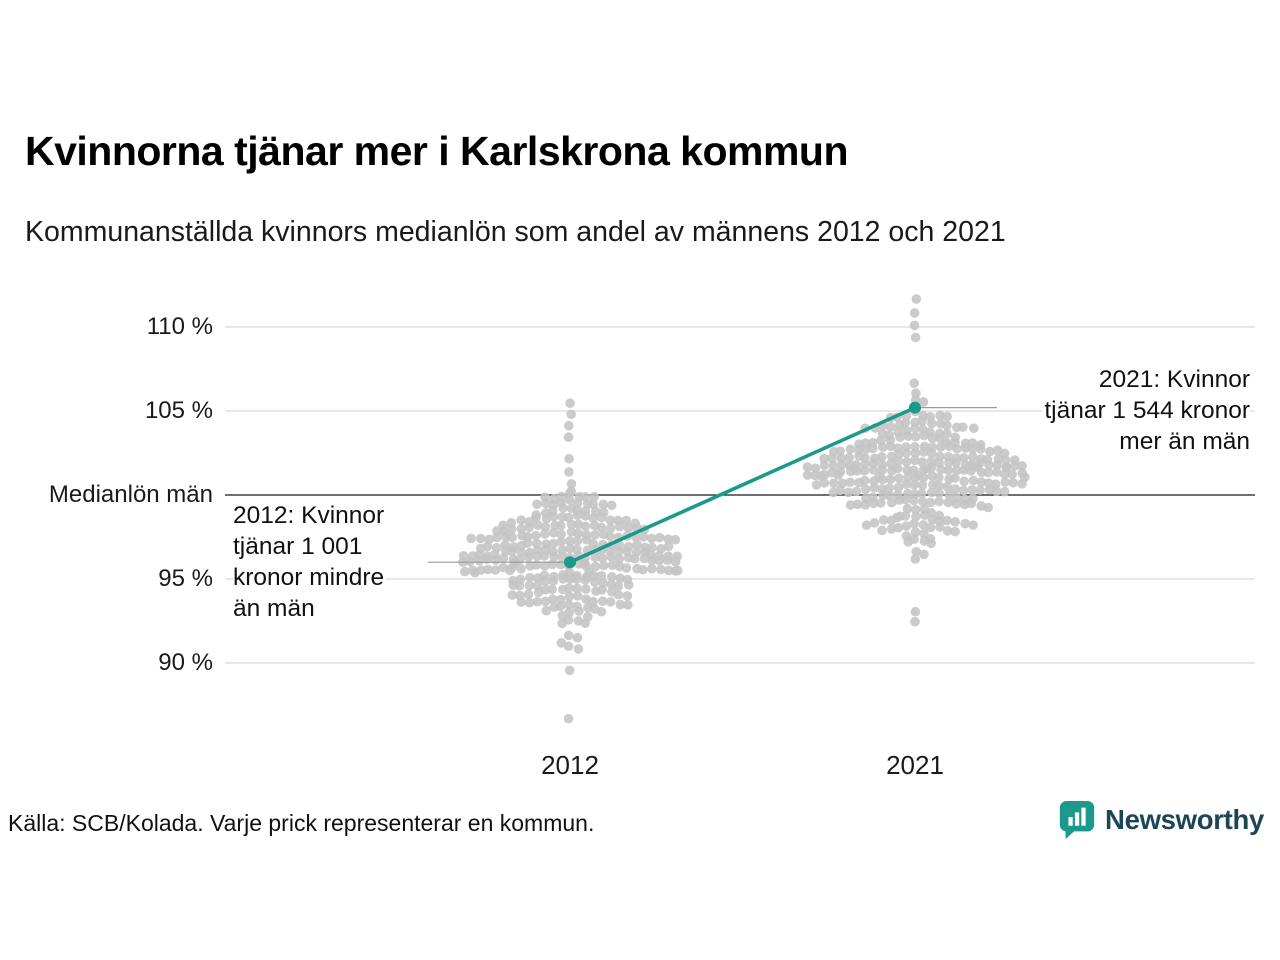 This screenshot has height=960, width=1280. Describe the element at coordinates (570, 765) in the screenshot. I see `x-label-2012: 2012` at that location.